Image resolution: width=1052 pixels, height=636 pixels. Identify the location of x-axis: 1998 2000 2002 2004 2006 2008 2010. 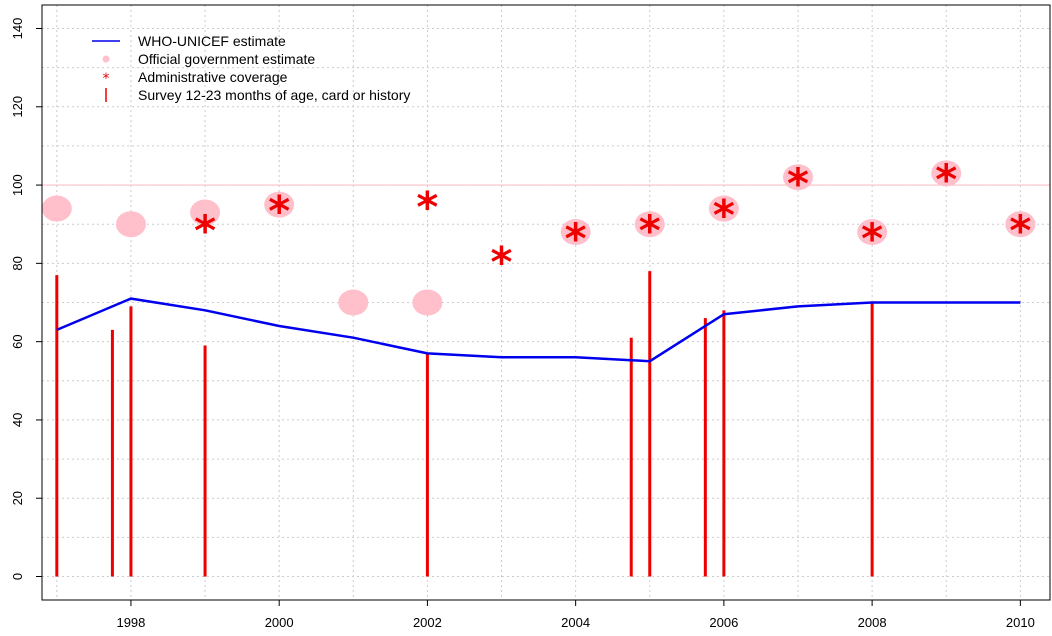
(575, 615).